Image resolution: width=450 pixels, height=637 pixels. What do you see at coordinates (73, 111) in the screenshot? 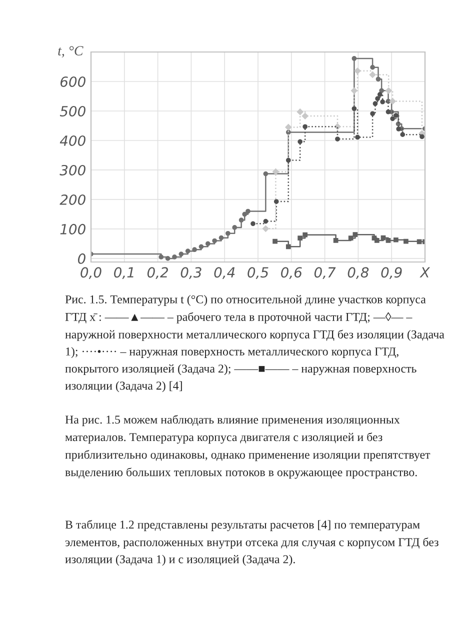
I see `y-tick-label: 500` at bounding box center [73, 111].